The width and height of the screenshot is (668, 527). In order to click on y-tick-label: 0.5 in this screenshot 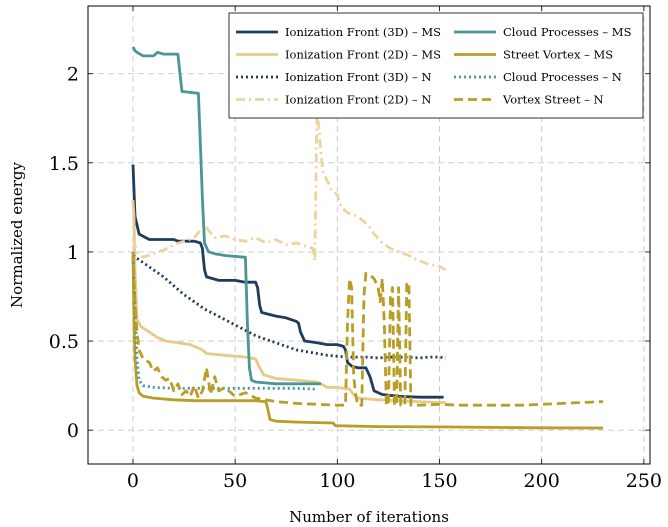, I will do `click(64, 342)`.